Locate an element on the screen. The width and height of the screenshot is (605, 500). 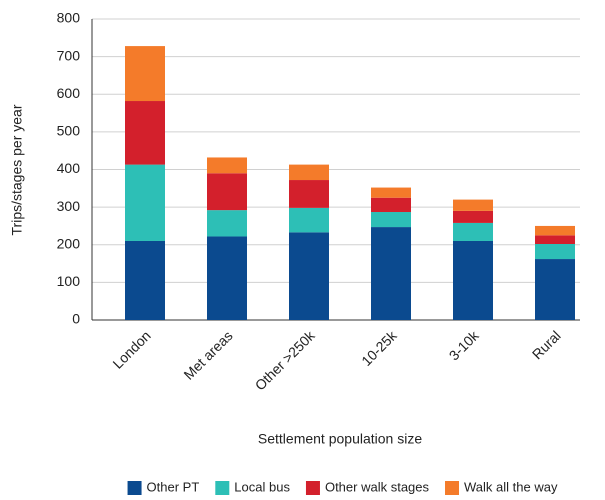
y-tick-label: 200 is located at coordinates (69, 243).